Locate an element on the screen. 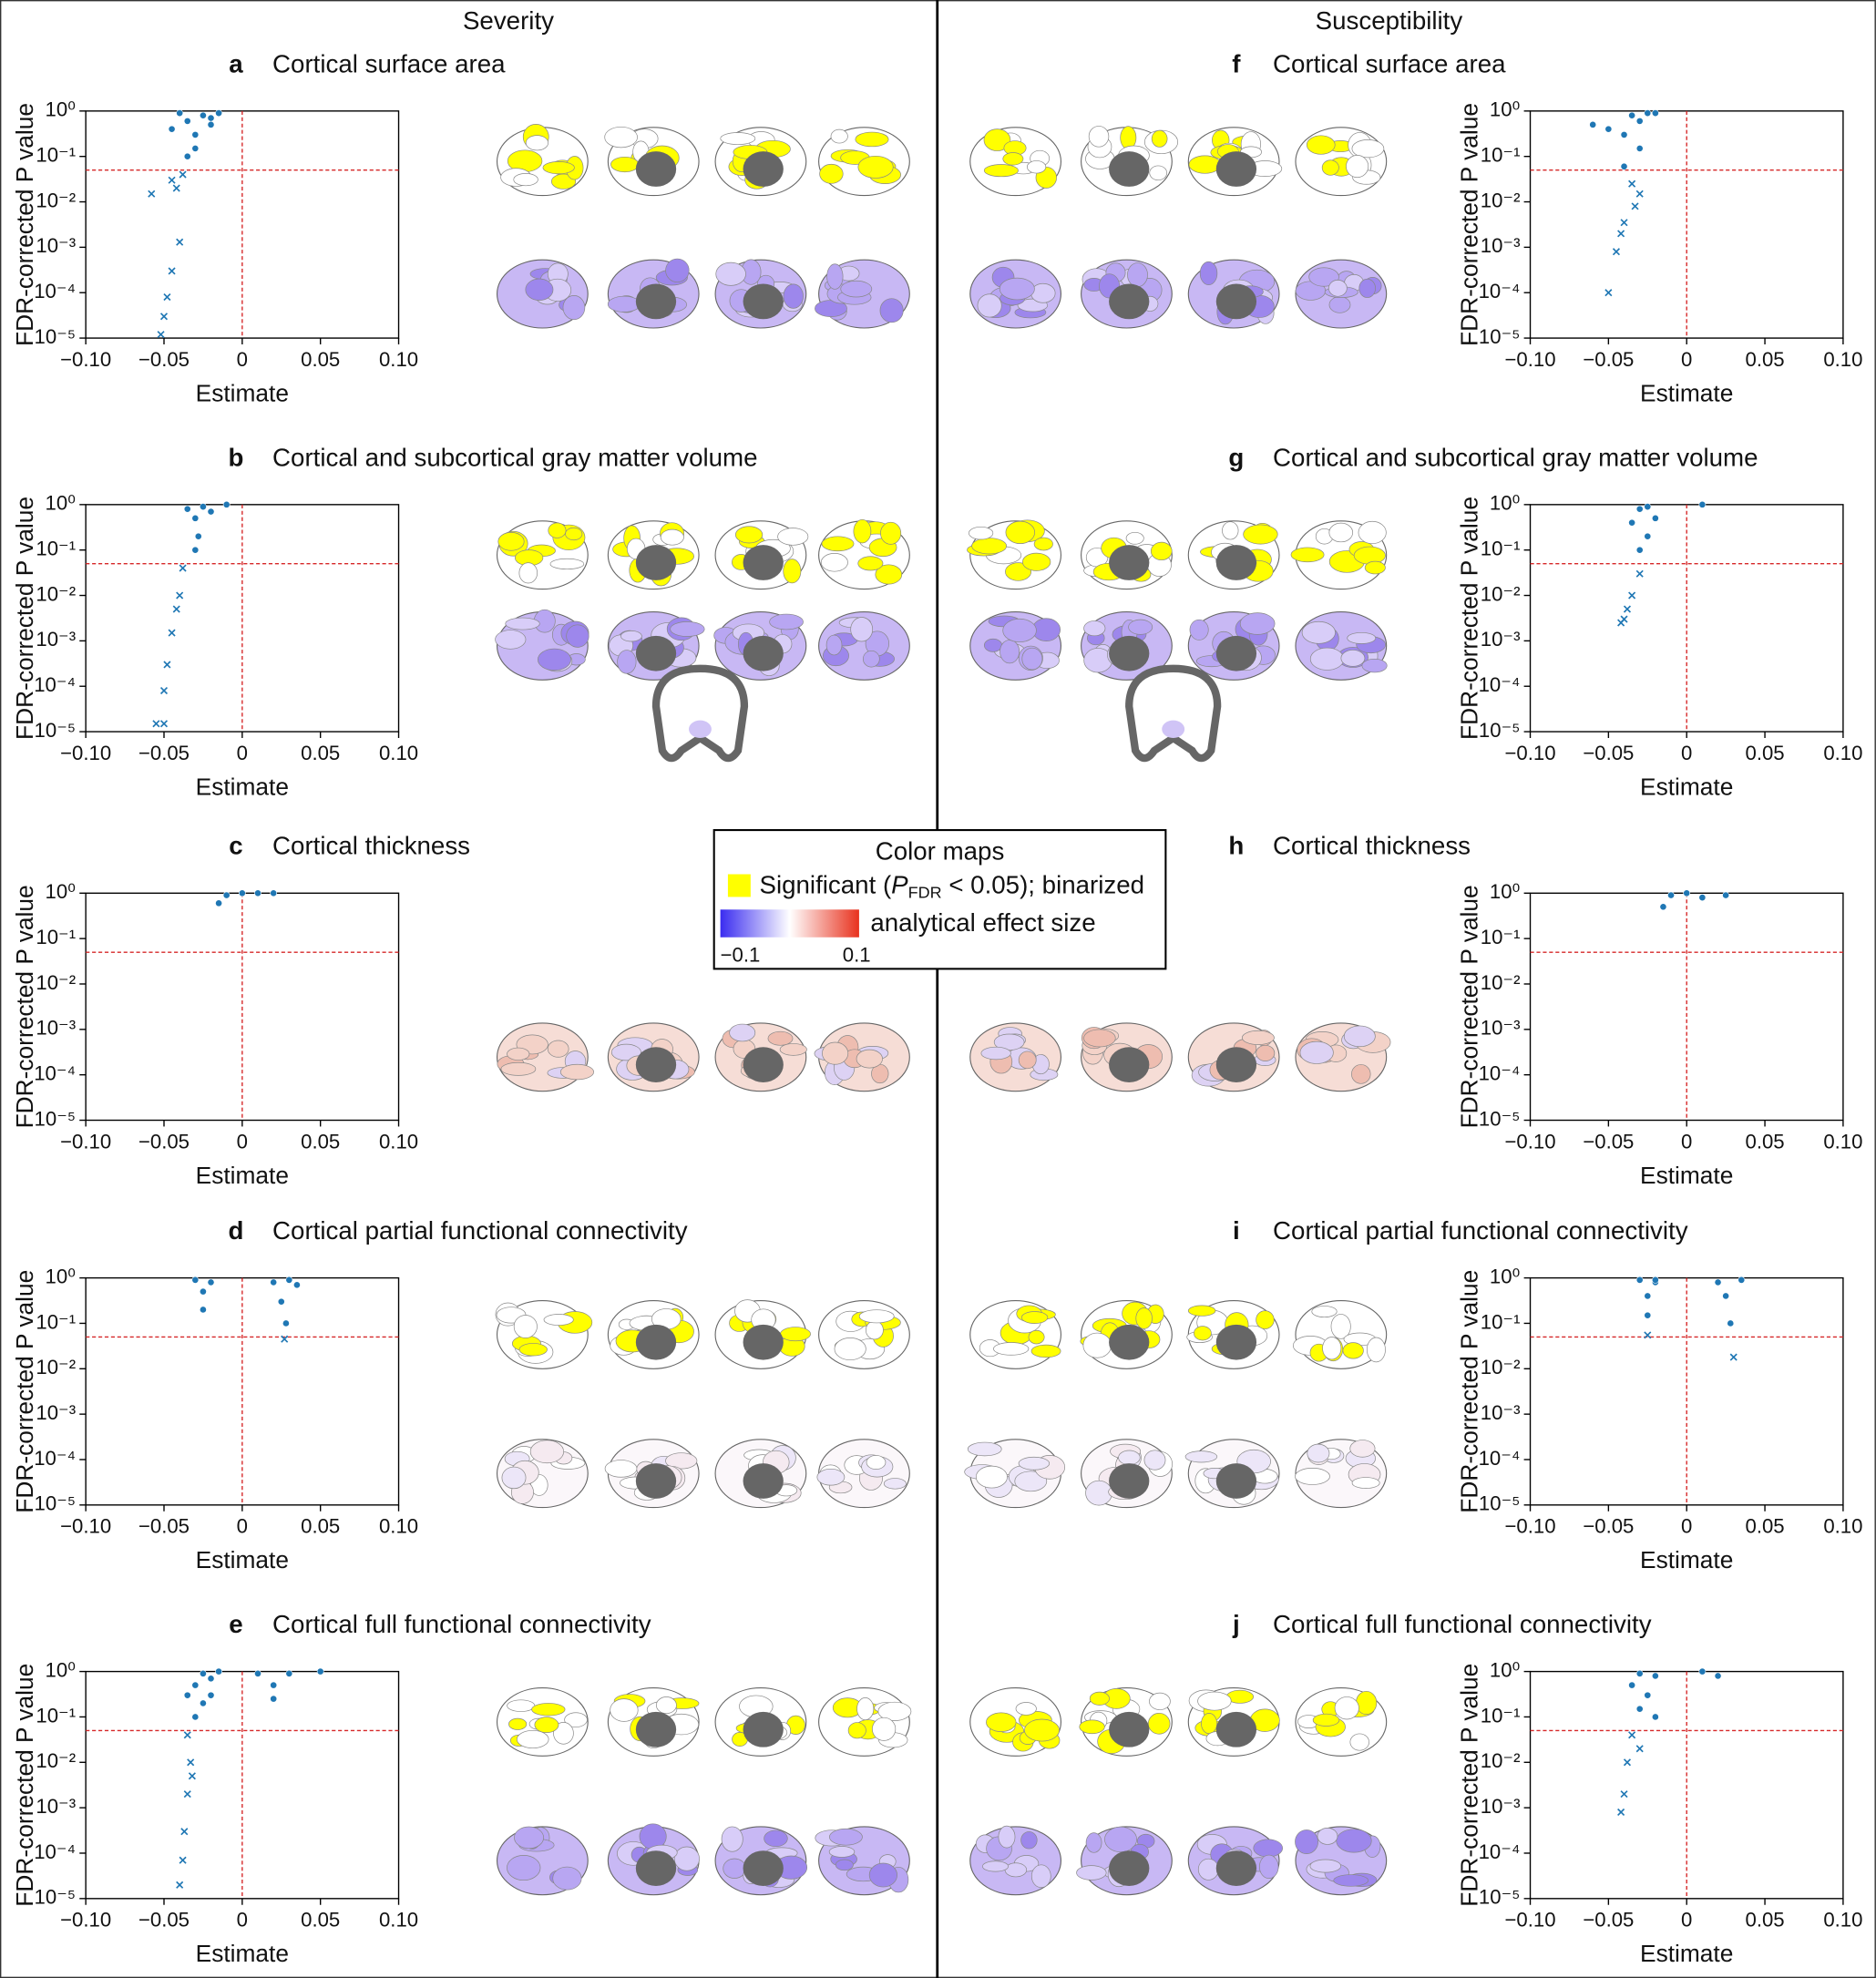  panel-letter: j is located at coordinates (1236, 1624).